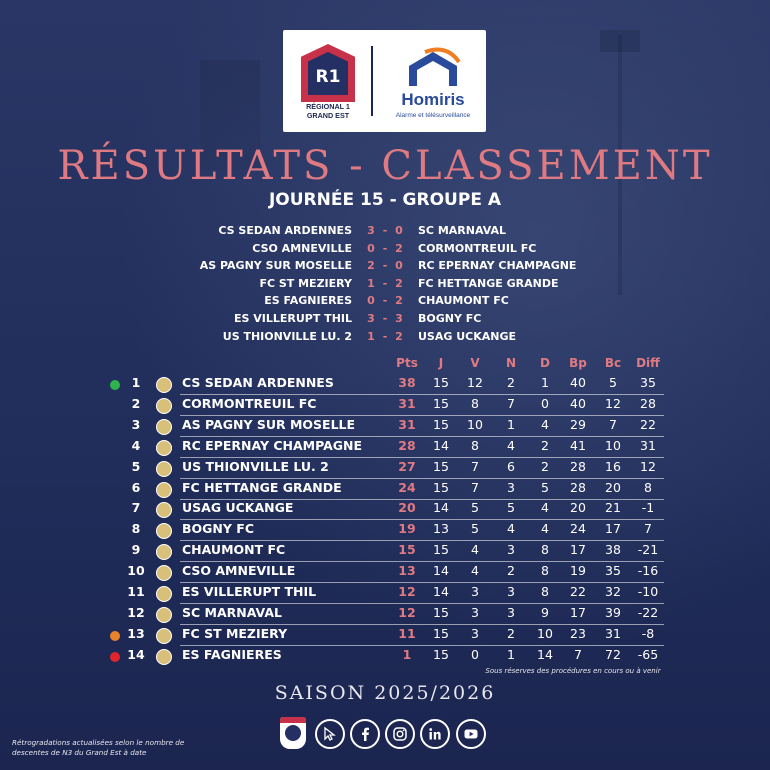 The height and width of the screenshot is (770, 770). What do you see at coordinates (648, 445) in the screenshot?
I see `stat-diff: 31` at bounding box center [648, 445].